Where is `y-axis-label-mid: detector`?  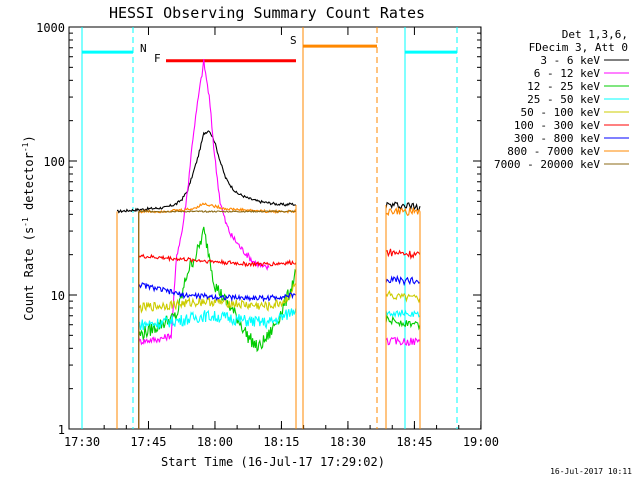 y-axis-label-mid: detector is located at coordinates (29, 184).